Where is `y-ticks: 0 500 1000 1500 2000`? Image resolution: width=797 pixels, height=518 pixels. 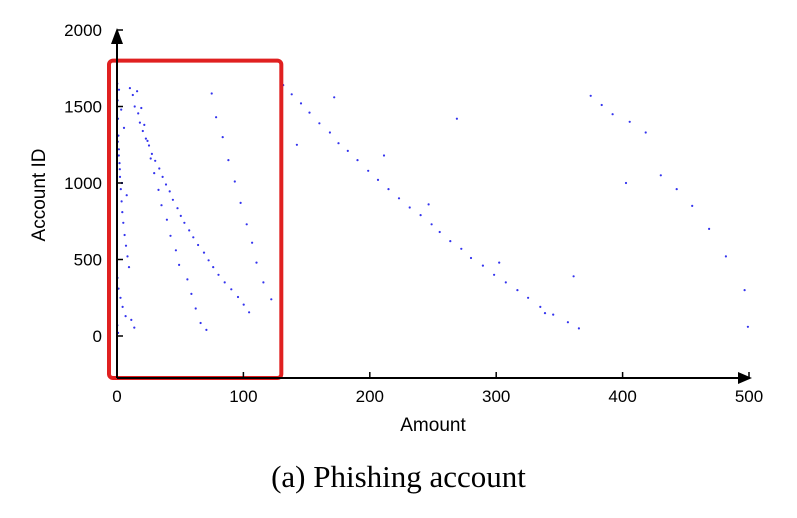 y-ticks: 0 500 1000 1500 2000 is located at coordinates (93, 183).